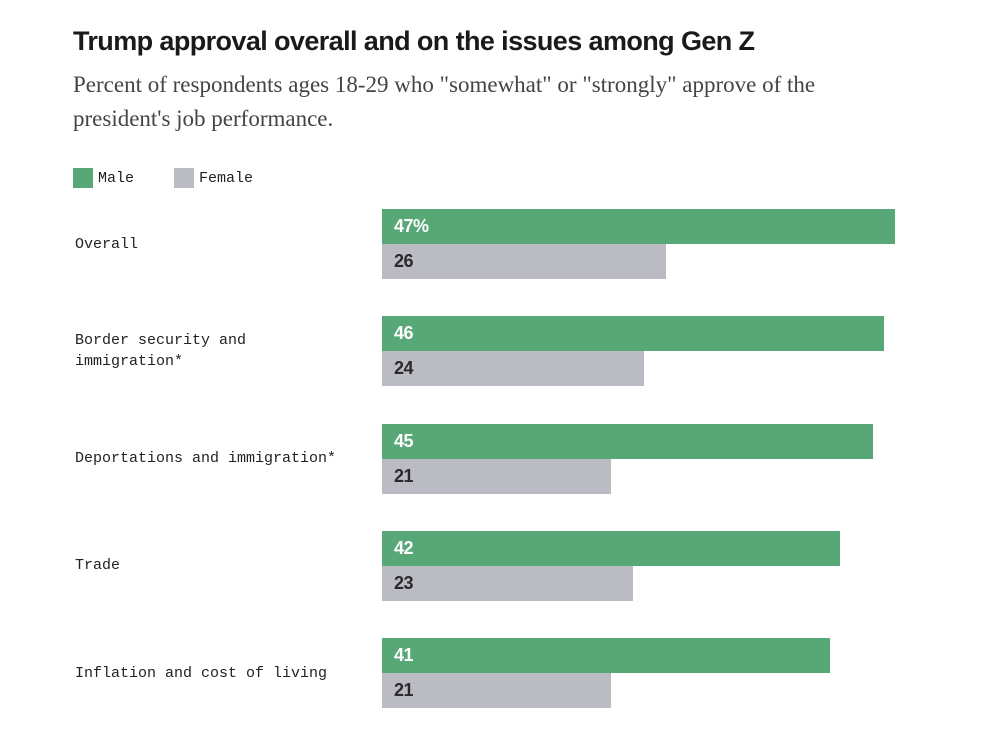  What do you see at coordinates (404, 333) in the screenshot?
I see `data-label: 46` at bounding box center [404, 333].